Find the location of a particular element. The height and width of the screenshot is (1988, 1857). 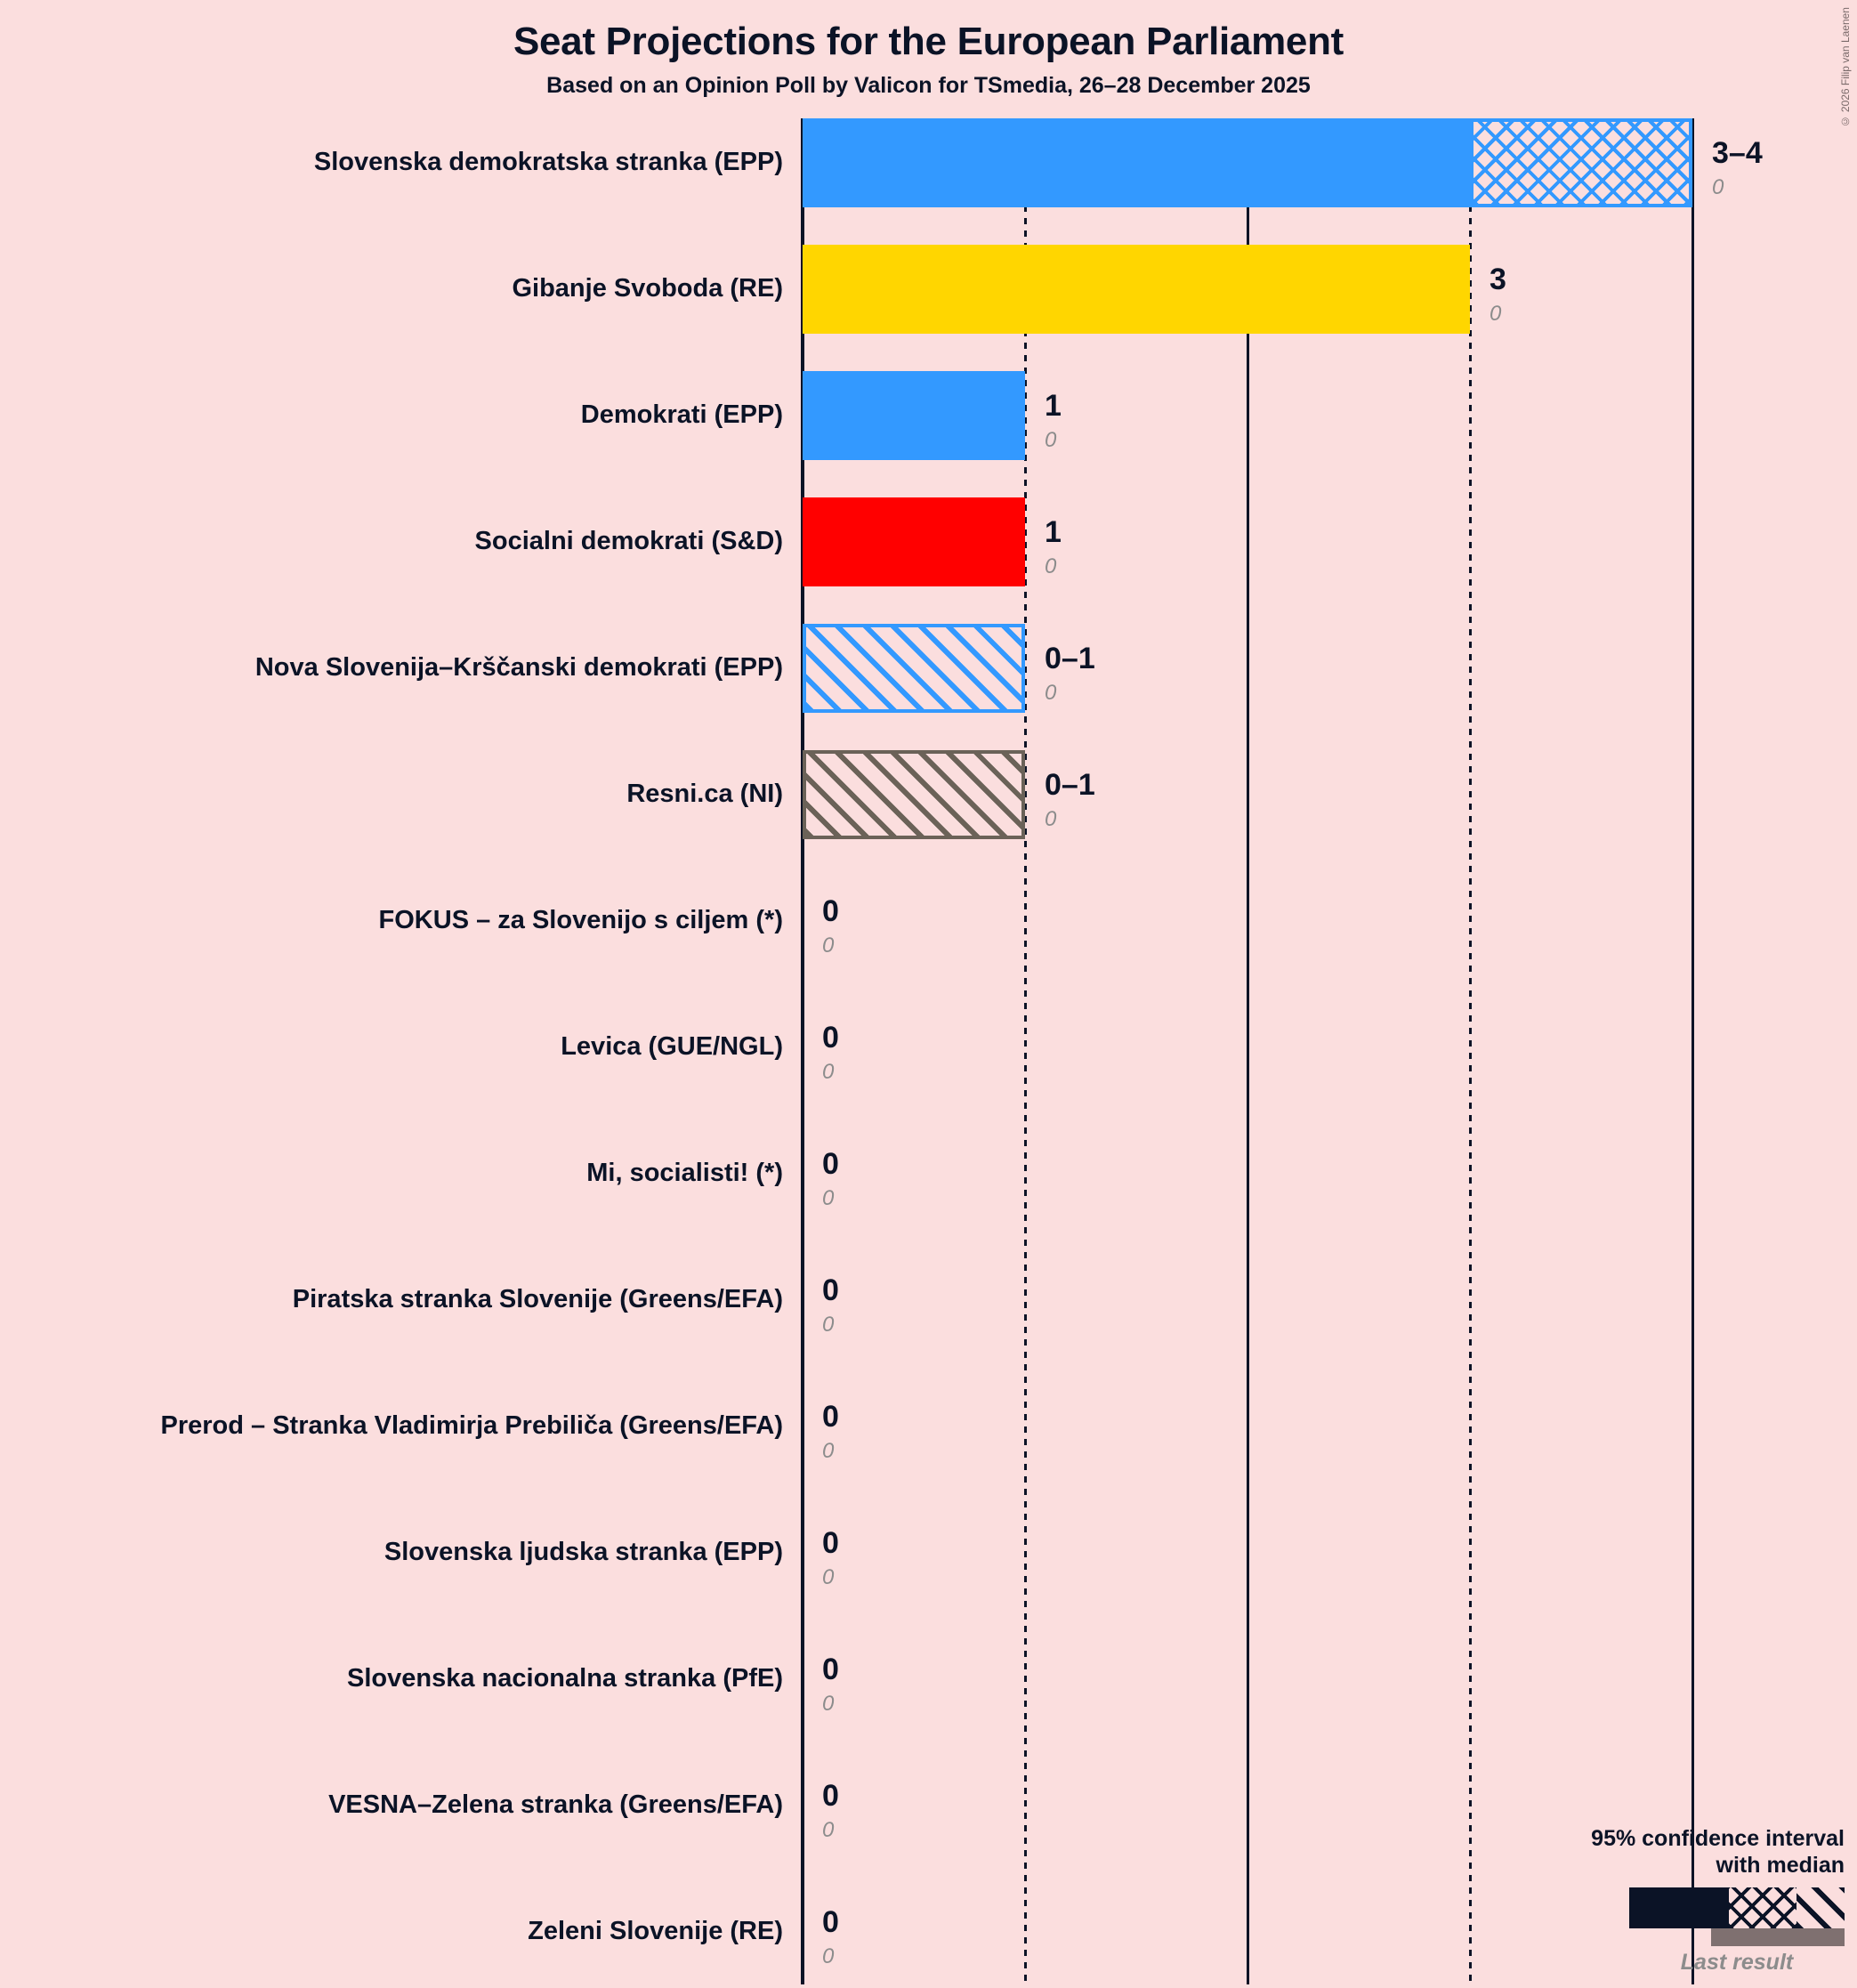

category-label: Zeleni Slovenije (RE) is located at coordinates (655, 1931).